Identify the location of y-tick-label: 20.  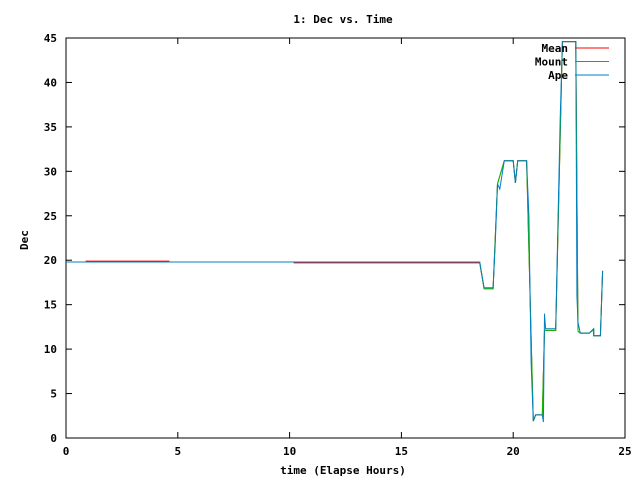
(50, 260).